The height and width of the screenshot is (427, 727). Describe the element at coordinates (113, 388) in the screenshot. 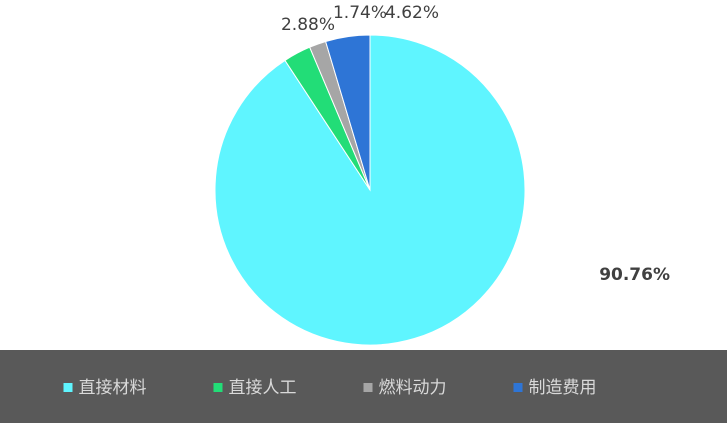

I see `legend-label: 直接材料` at that location.